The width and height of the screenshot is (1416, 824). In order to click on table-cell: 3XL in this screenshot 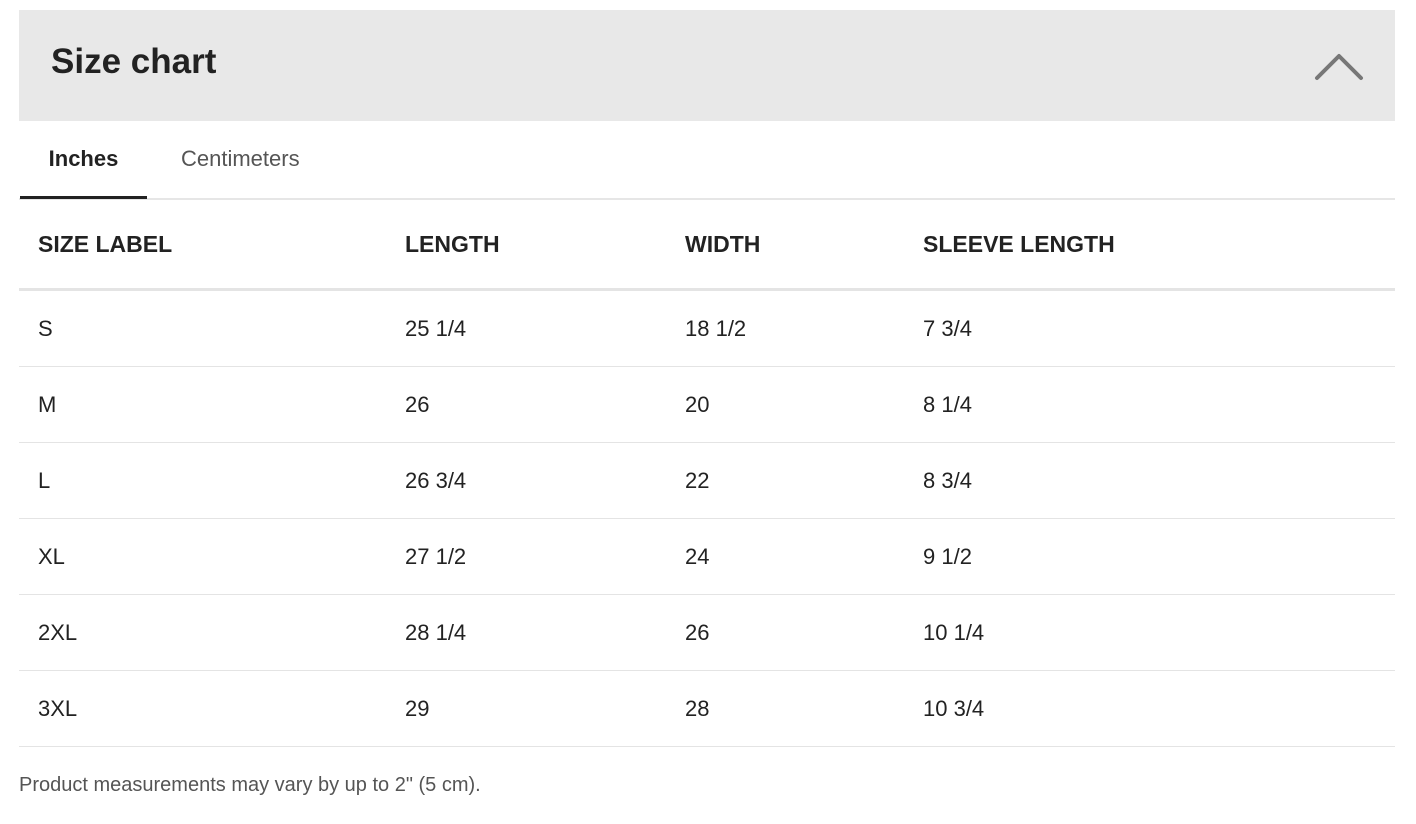, I will do `click(212, 708)`.